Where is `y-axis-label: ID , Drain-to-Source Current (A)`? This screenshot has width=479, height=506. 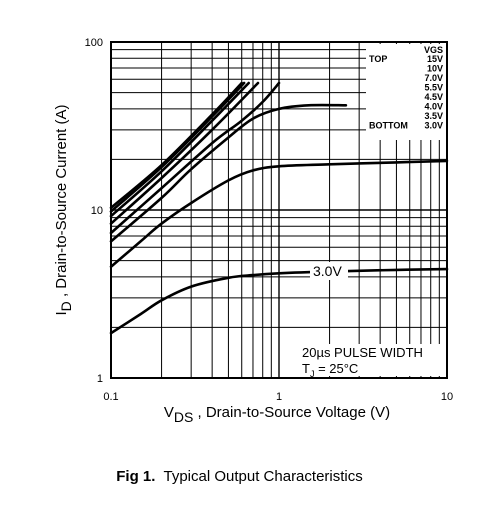
y-axis-label: ID , Drain-to-Source Current (A) is located at coordinates (63, 209).